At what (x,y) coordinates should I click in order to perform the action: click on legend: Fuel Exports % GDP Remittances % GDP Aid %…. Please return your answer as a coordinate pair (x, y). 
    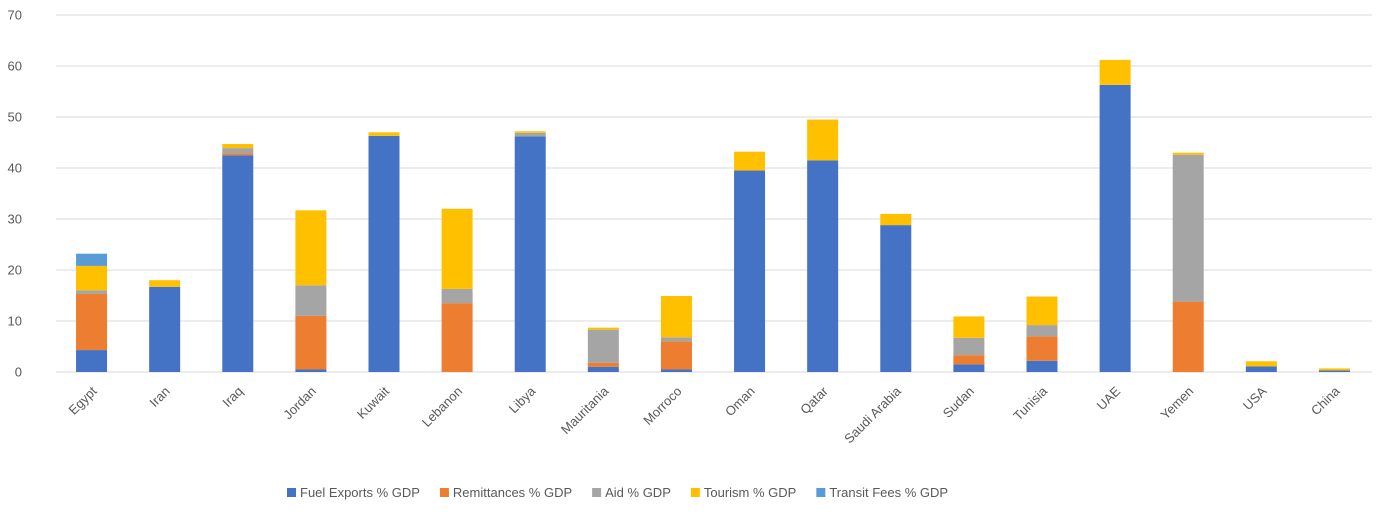
    Looking at the image, I should click on (617, 492).